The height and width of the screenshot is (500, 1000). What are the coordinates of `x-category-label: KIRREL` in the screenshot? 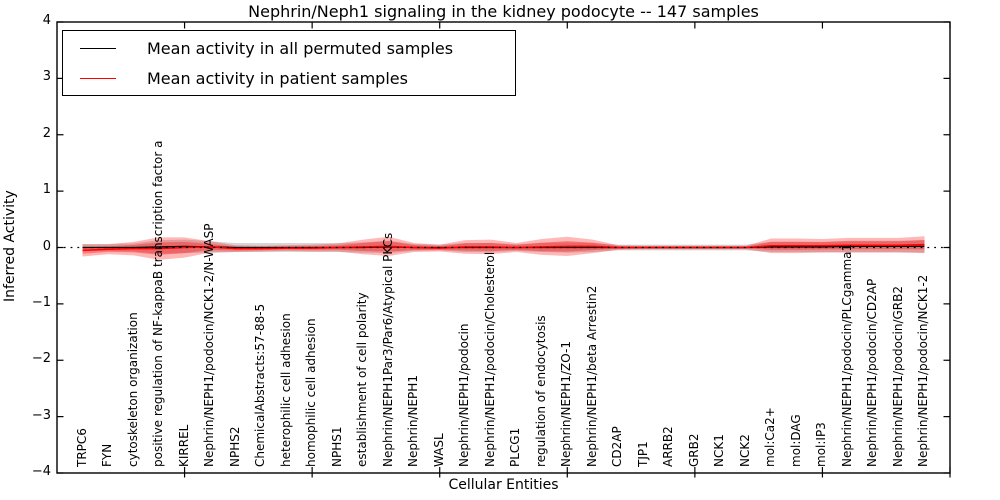 It's located at (183, 445).